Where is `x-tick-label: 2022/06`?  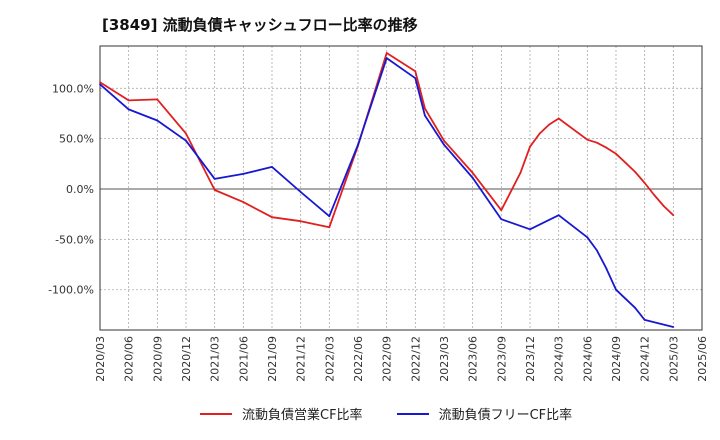
x-tick-label: 2022/06 is located at coordinates (358, 359).